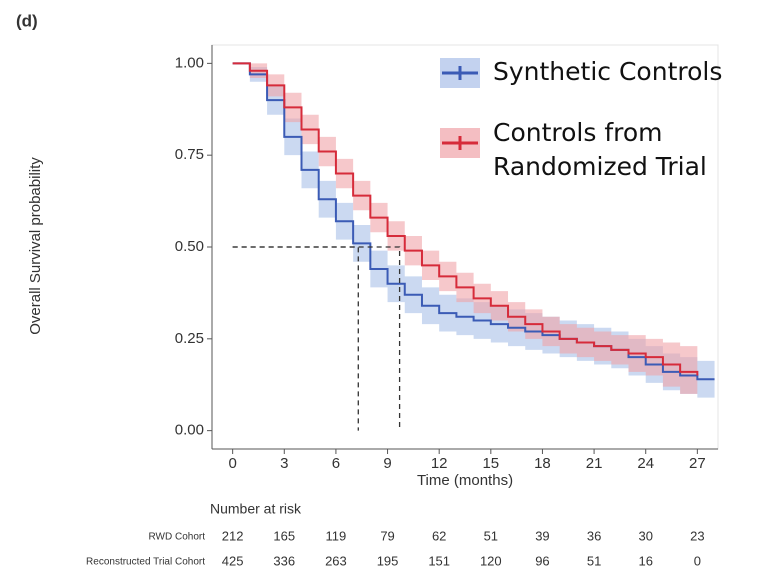  Describe the element at coordinates (177, 537) in the screenshot. I see `risk-row-label: RWD Cohort` at that location.